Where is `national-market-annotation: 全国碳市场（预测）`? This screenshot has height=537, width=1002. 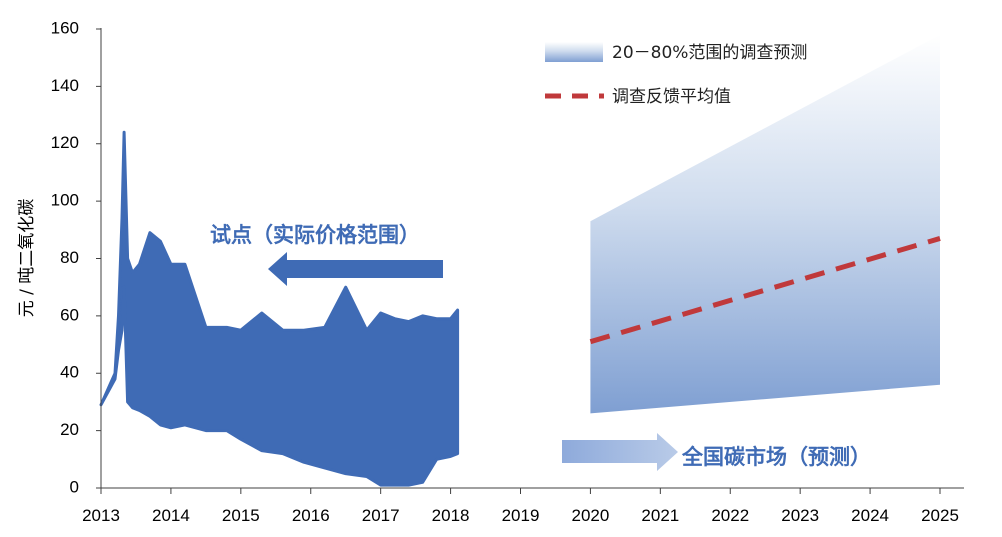
national-market-annotation: 全国碳市场（预测） is located at coordinates (776, 457).